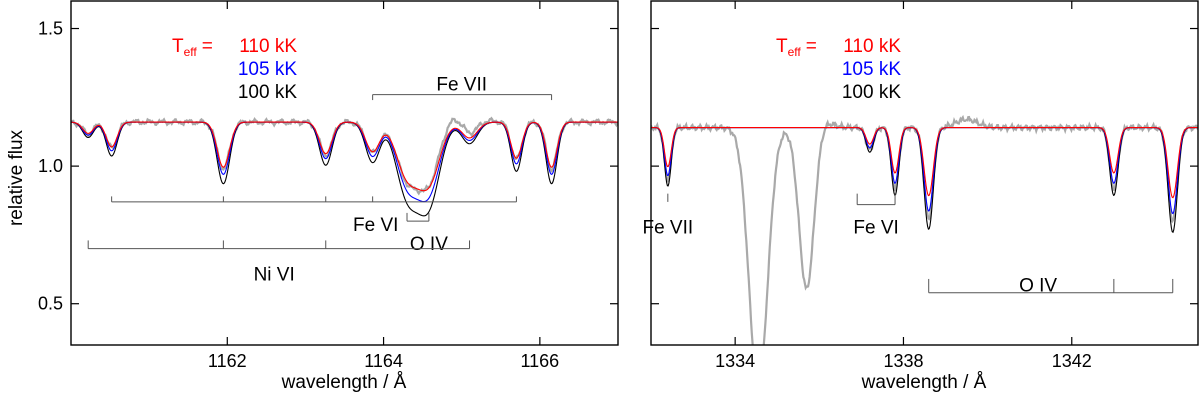 This screenshot has height=409, width=1200. I want to click on y-axis-label: relative flux, so click(16, 177).